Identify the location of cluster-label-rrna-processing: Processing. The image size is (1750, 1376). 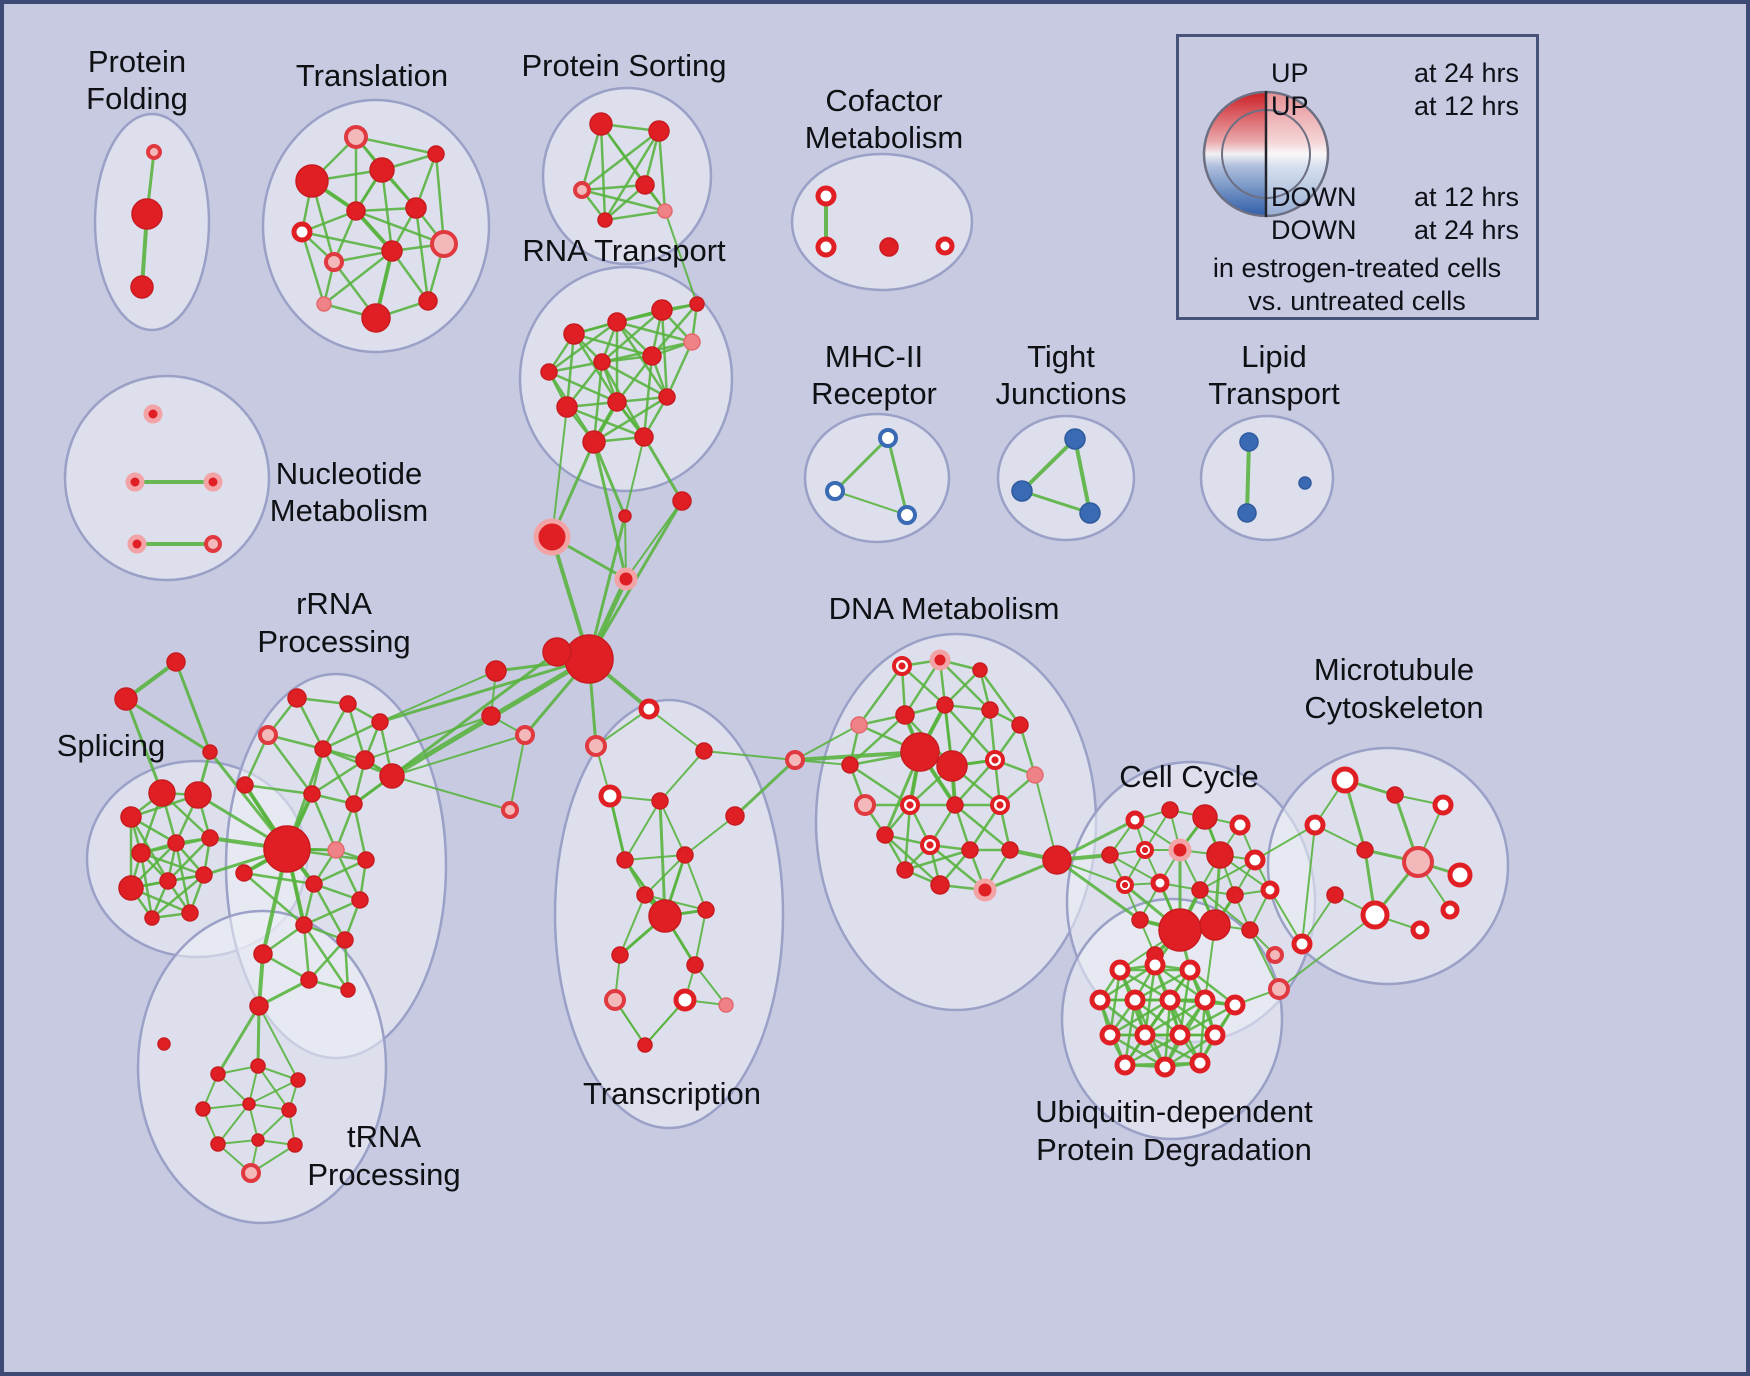
(333, 641).